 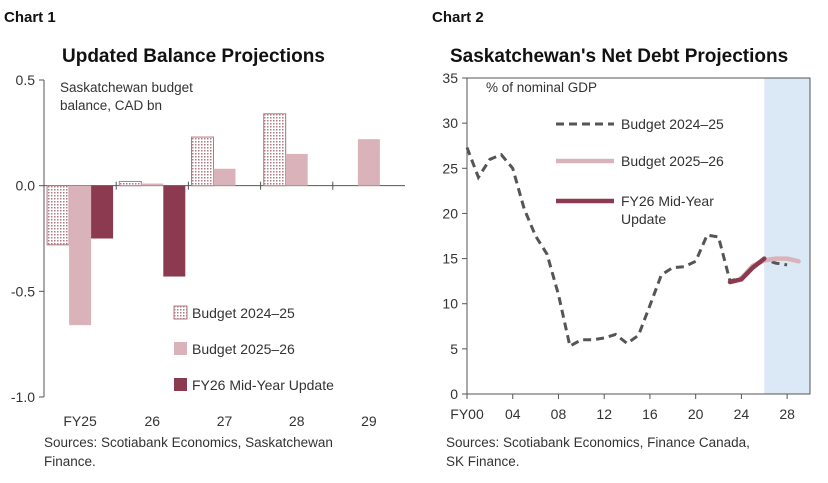 I want to click on y-tick-label: -1.0, so click(x=23, y=397).